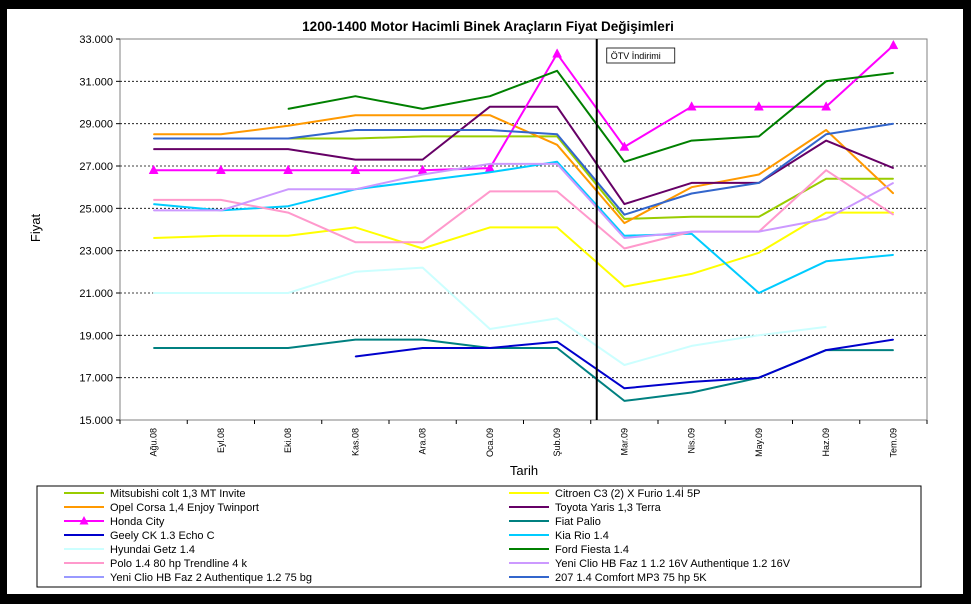 This screenshot has height=604, width=971. What do you see at coordinates (893, 443) in the screenshot?
I see `x-tick-label: Tem.09` at bounding box center [893, 443].